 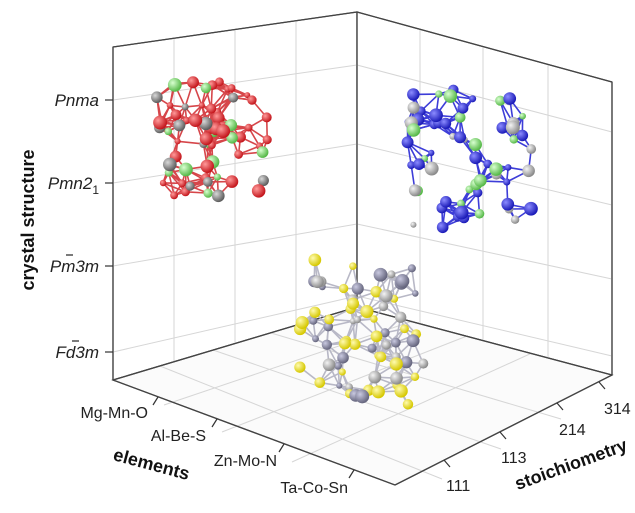 What do you see at coordinates (77, 100) in the screenshot?
I see `z-tick-pnma: Pnma` at bounding box center [77, 100].